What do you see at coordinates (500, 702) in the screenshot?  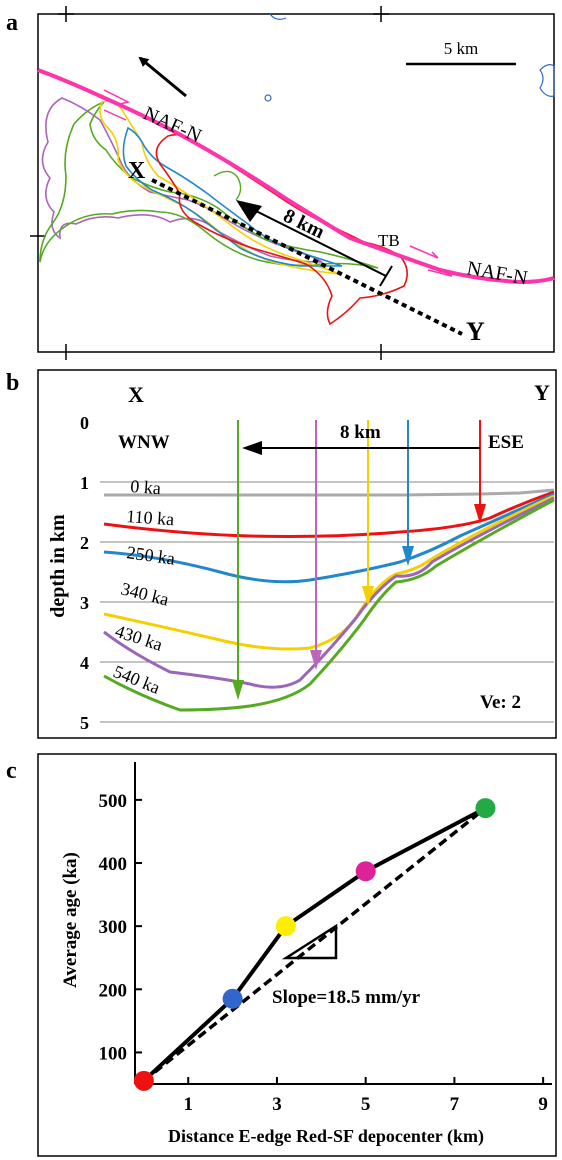 I see `vertical-exaggeration-label: Ve: 2` at bounding box center [500, 702].